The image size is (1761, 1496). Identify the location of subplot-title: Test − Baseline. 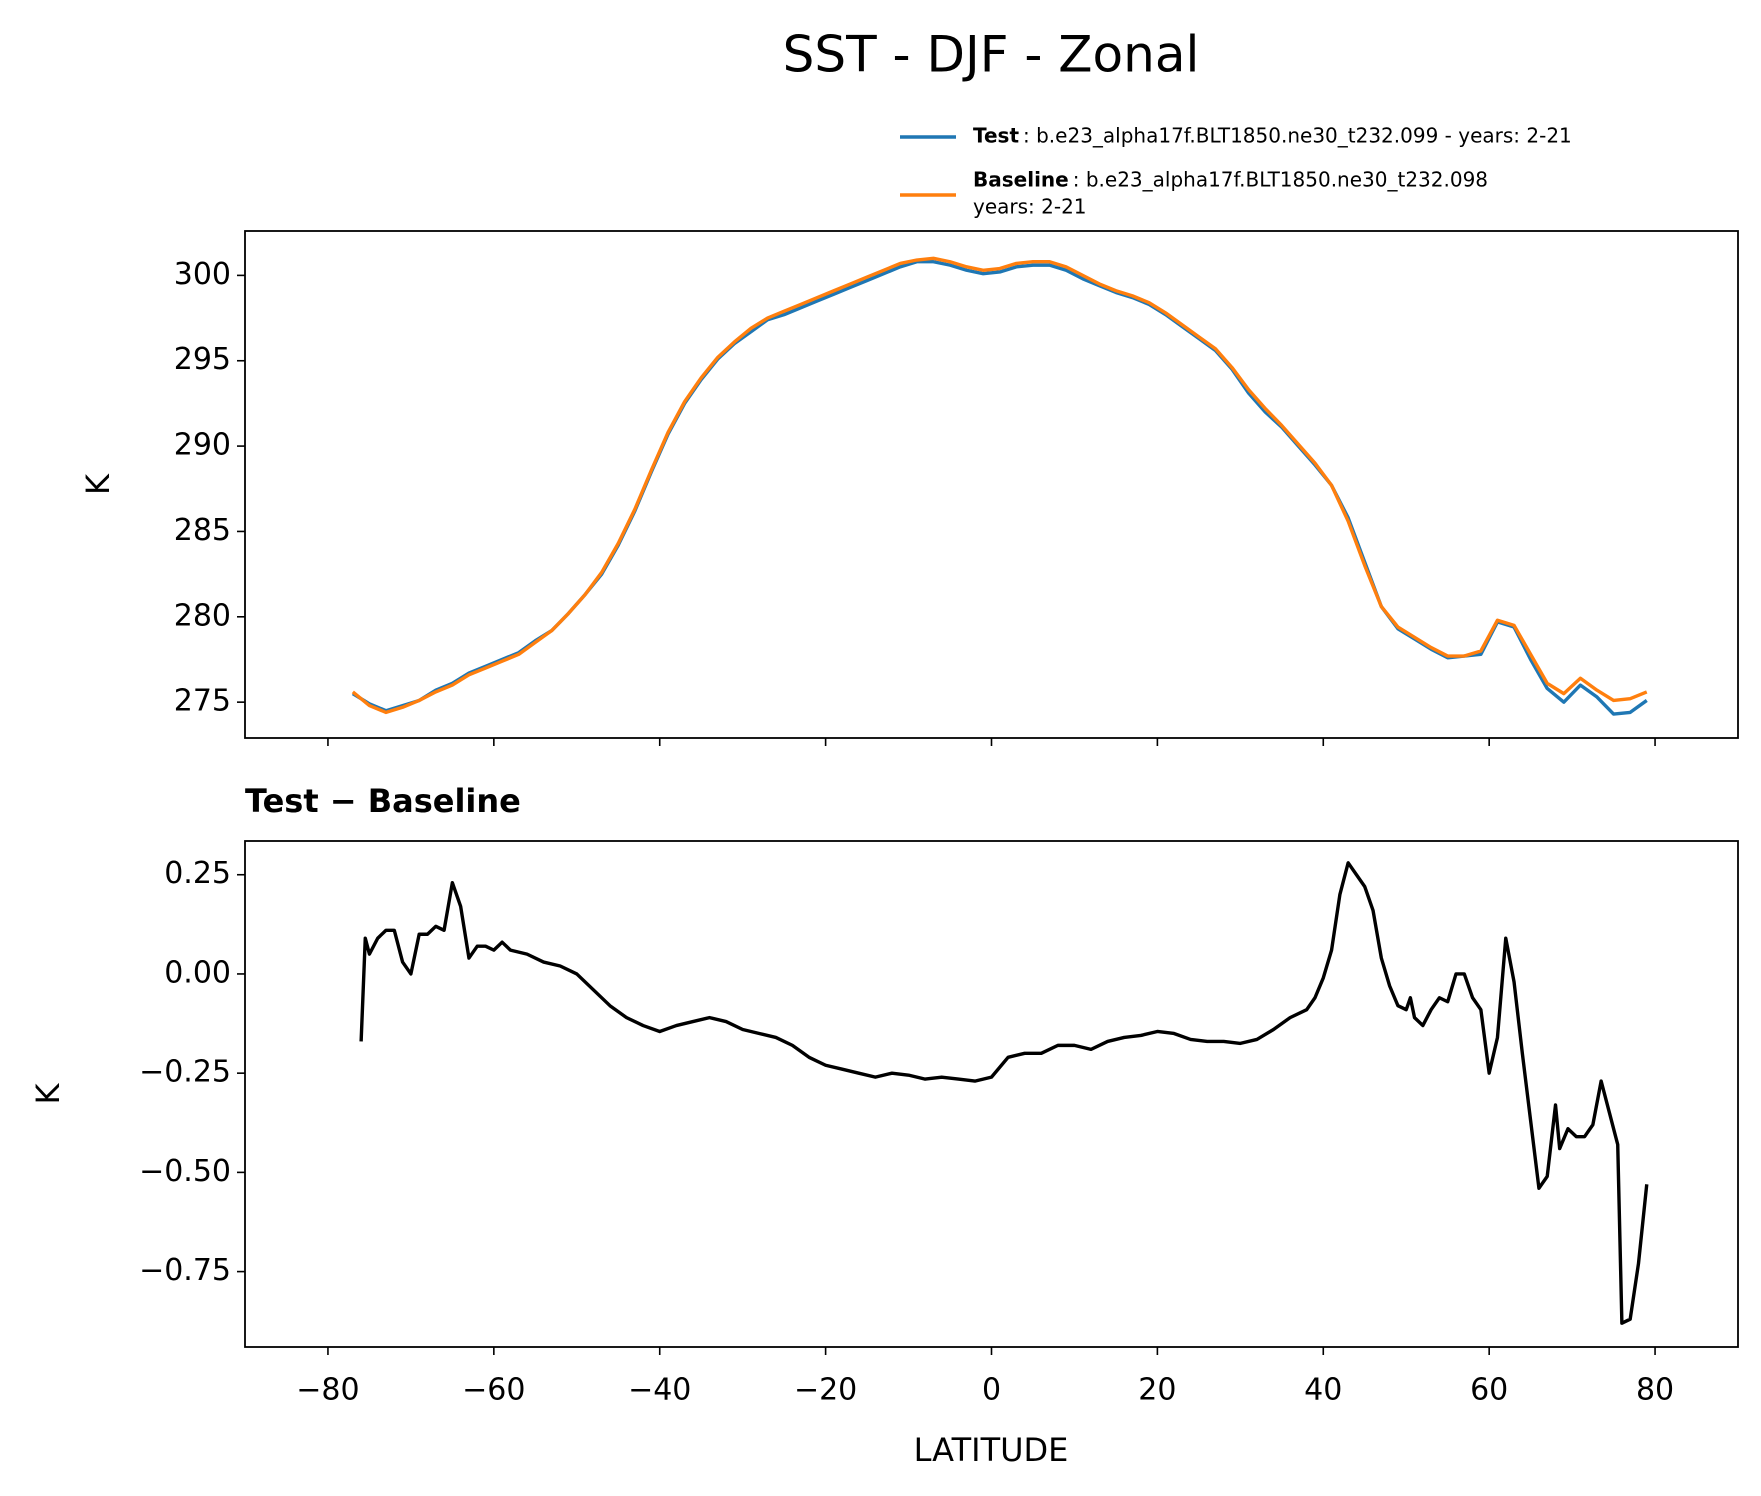
(383, 801).